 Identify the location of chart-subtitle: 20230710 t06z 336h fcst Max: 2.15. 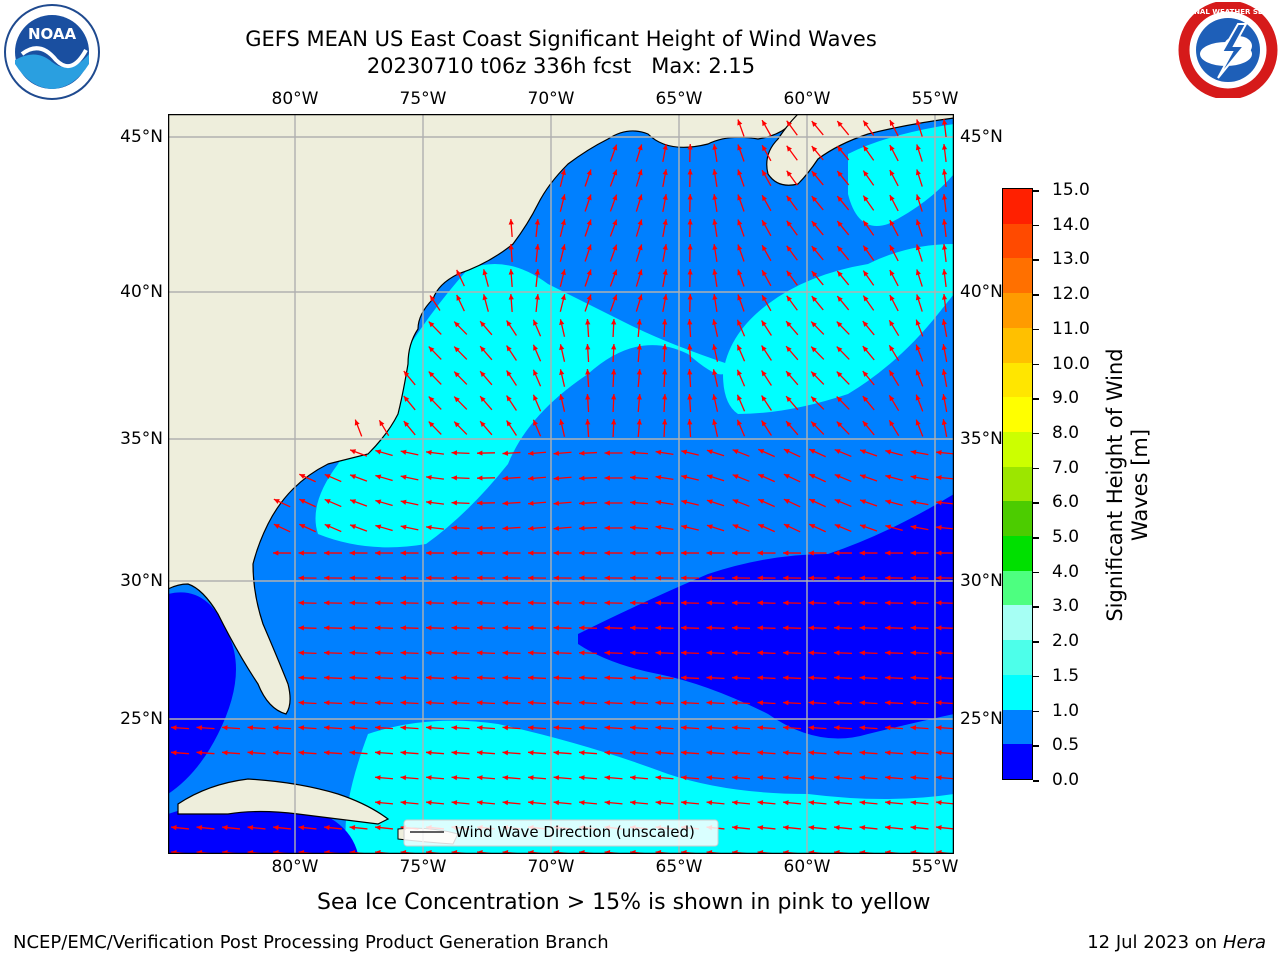
(561, 66).